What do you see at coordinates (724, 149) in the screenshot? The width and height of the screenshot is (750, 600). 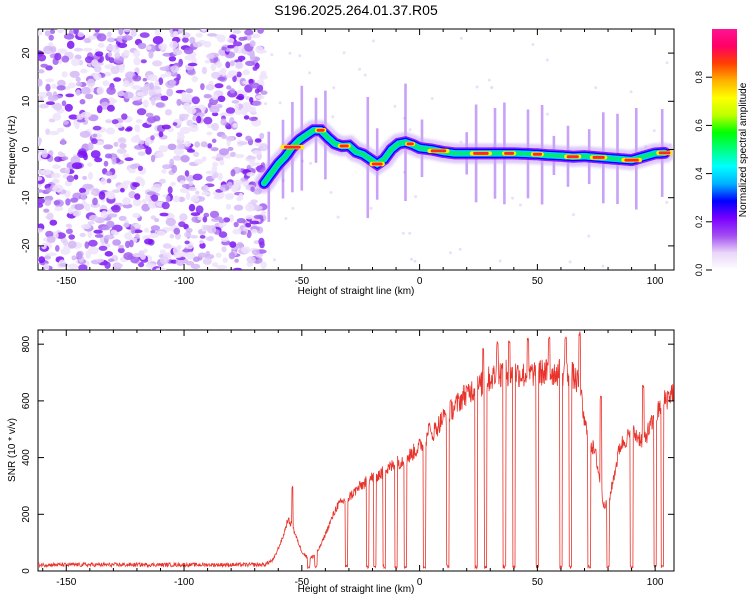 I see `colorbar-gradient` at bounding box center [724, 149].